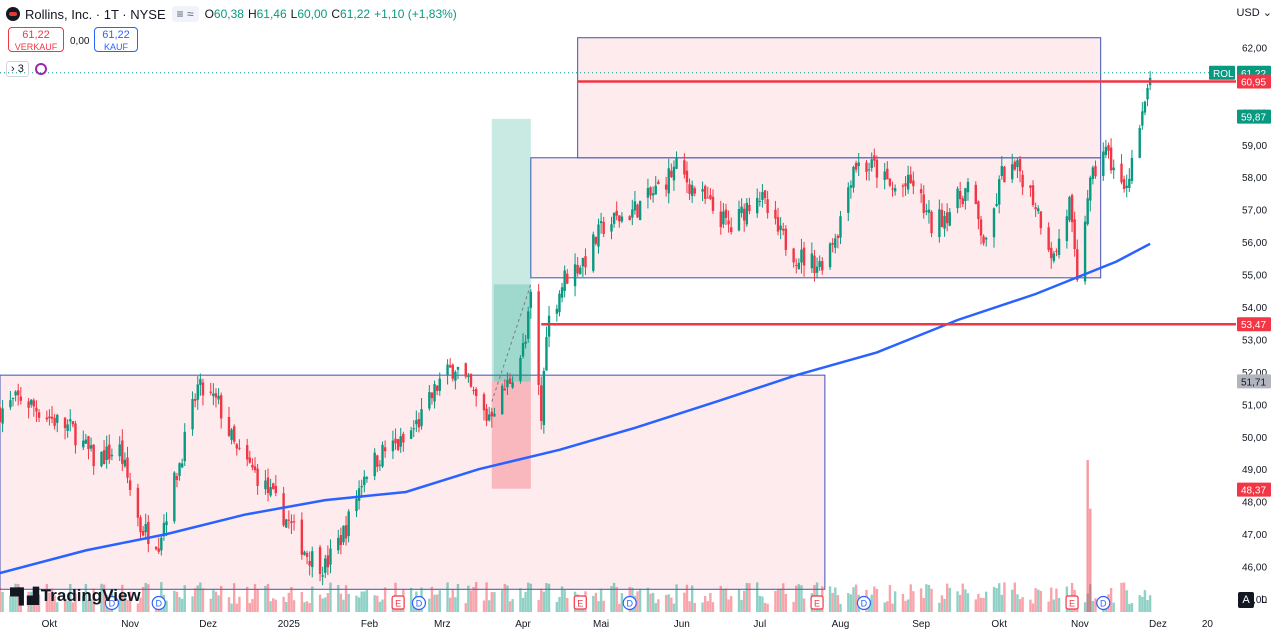  Describe the element at coordinates (17, 69) in the screenshot. I see `indicator-count: › 3` at that location.